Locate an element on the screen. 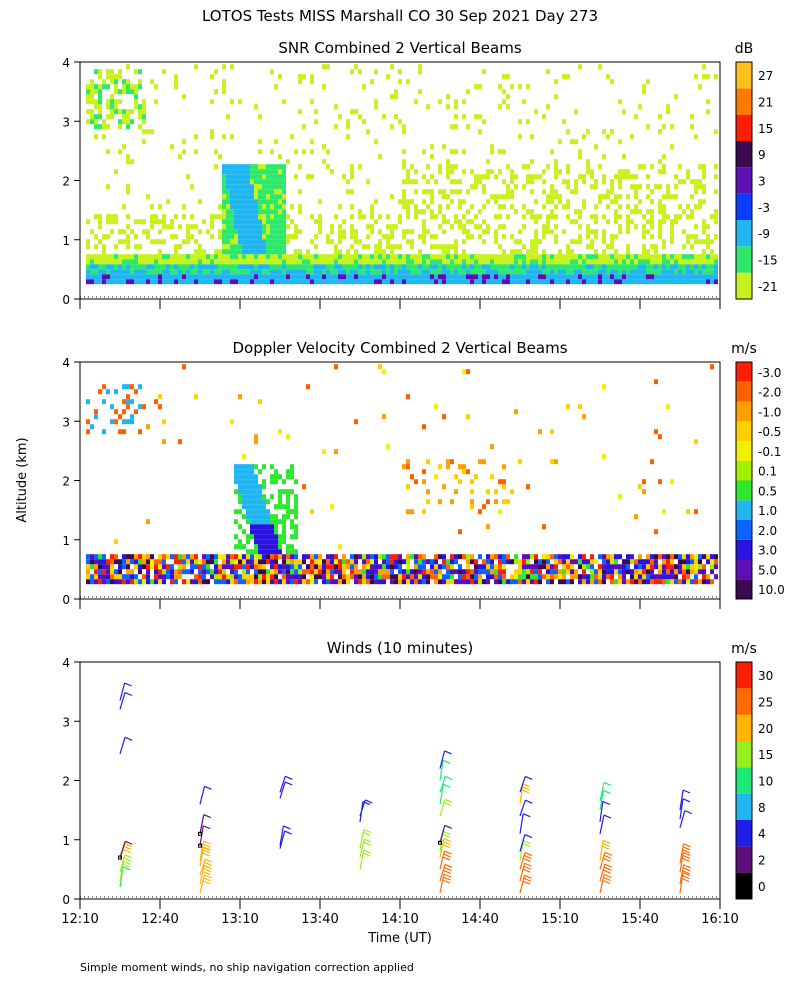  y-tick-label: 1 is located at coordinates (66, 841).